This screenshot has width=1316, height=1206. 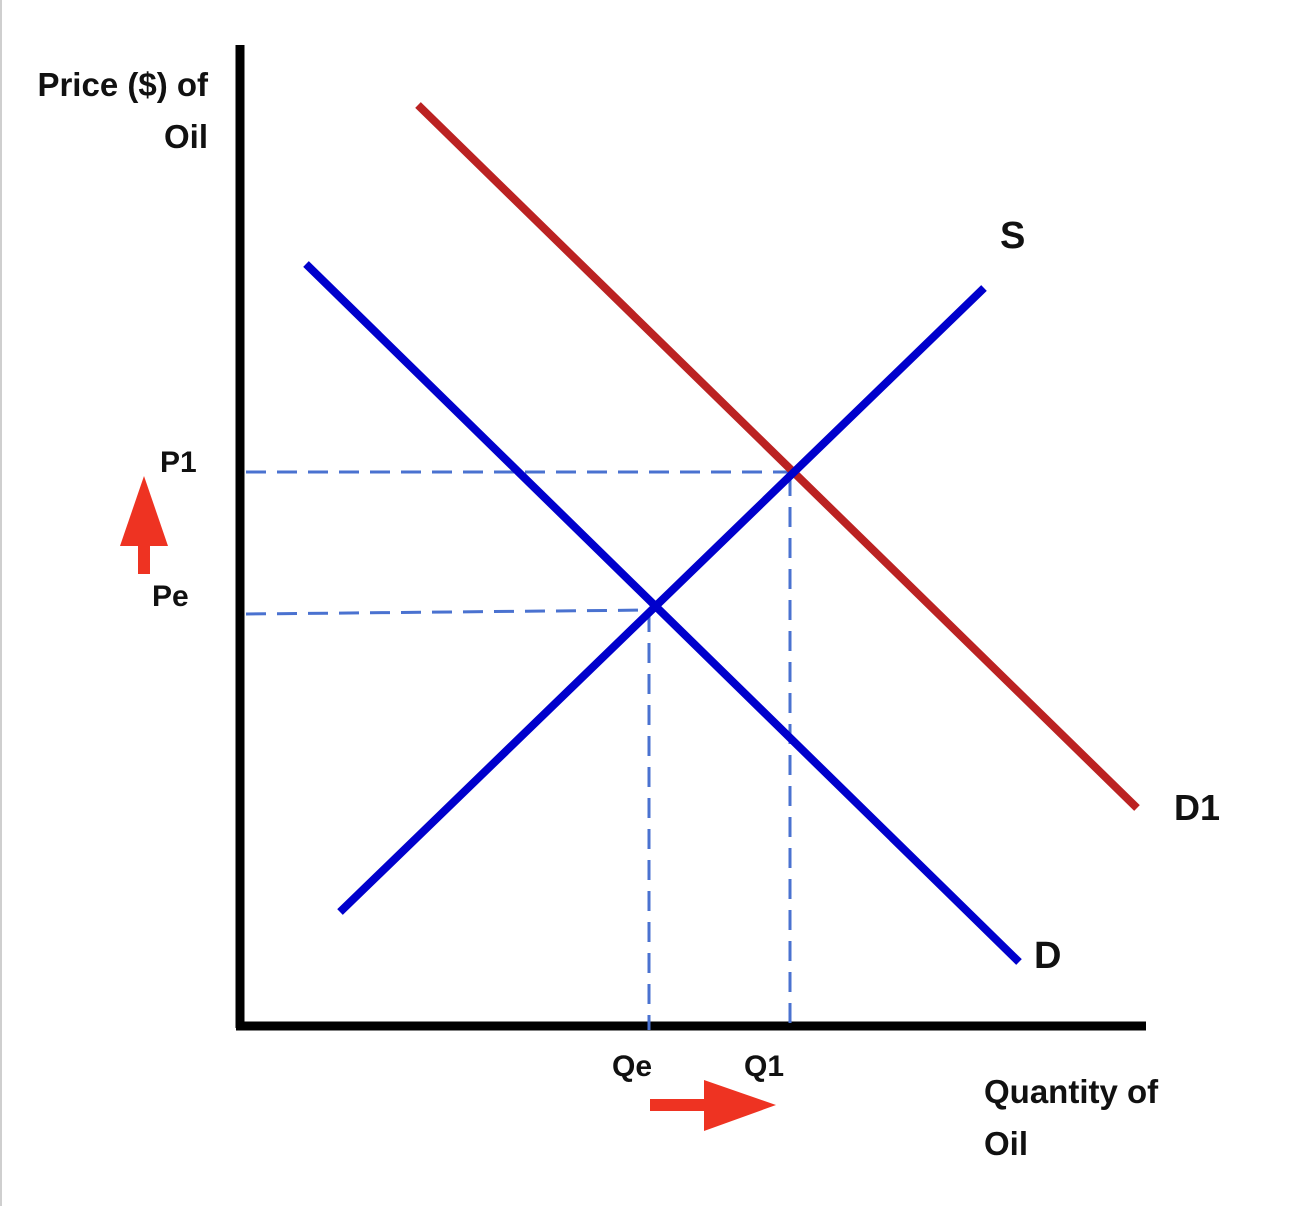 I want to click on qe-label: Qe, so click(x=632, y=1066).